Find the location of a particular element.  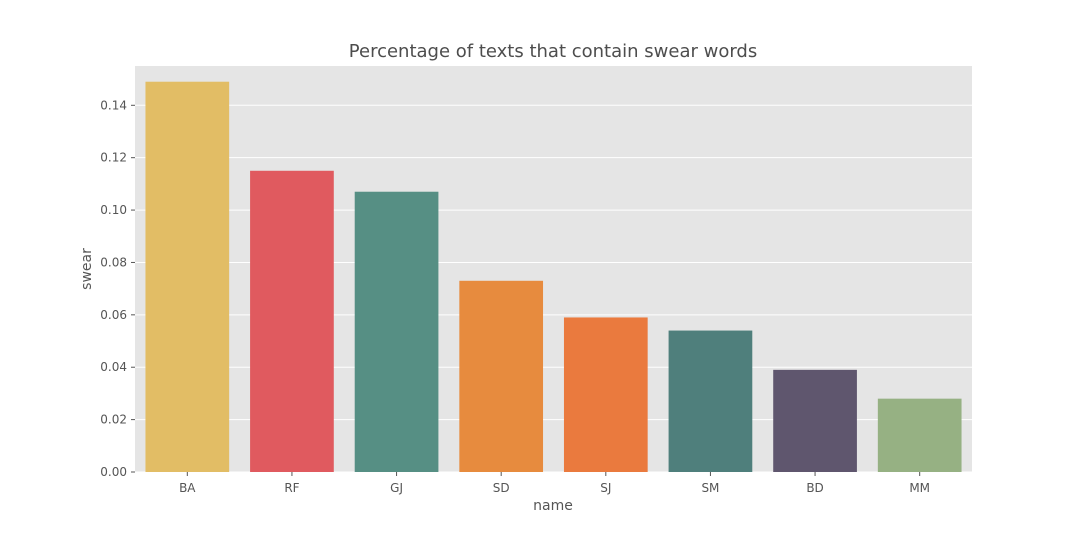

y-axis-ticks: 0.00 0.02 0.04 0.06 0.08 0.10 0.12 0.14 is located at coordinates (117, 288).